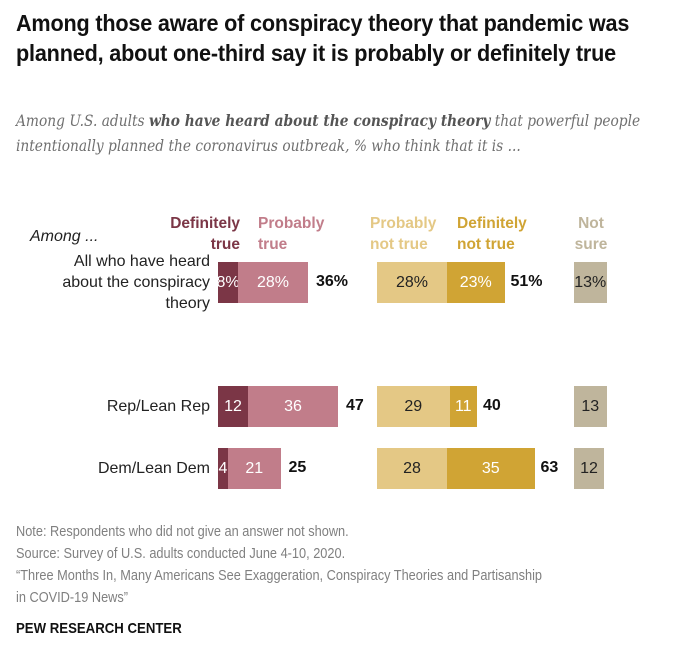  Describe the element at coordinates (291, 234) in the screenshot. I see `legend-probably-true: Probably true` at that location.